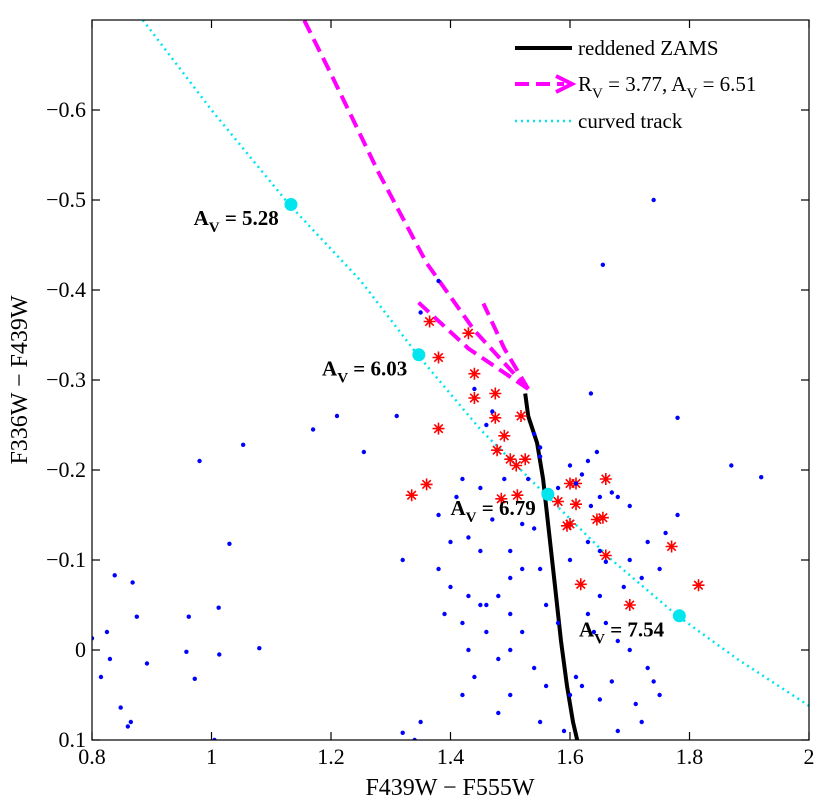  Describe the element at coordinates (451, 756) in the screenshot. I see `x-tick-label: 1.4` at that location.